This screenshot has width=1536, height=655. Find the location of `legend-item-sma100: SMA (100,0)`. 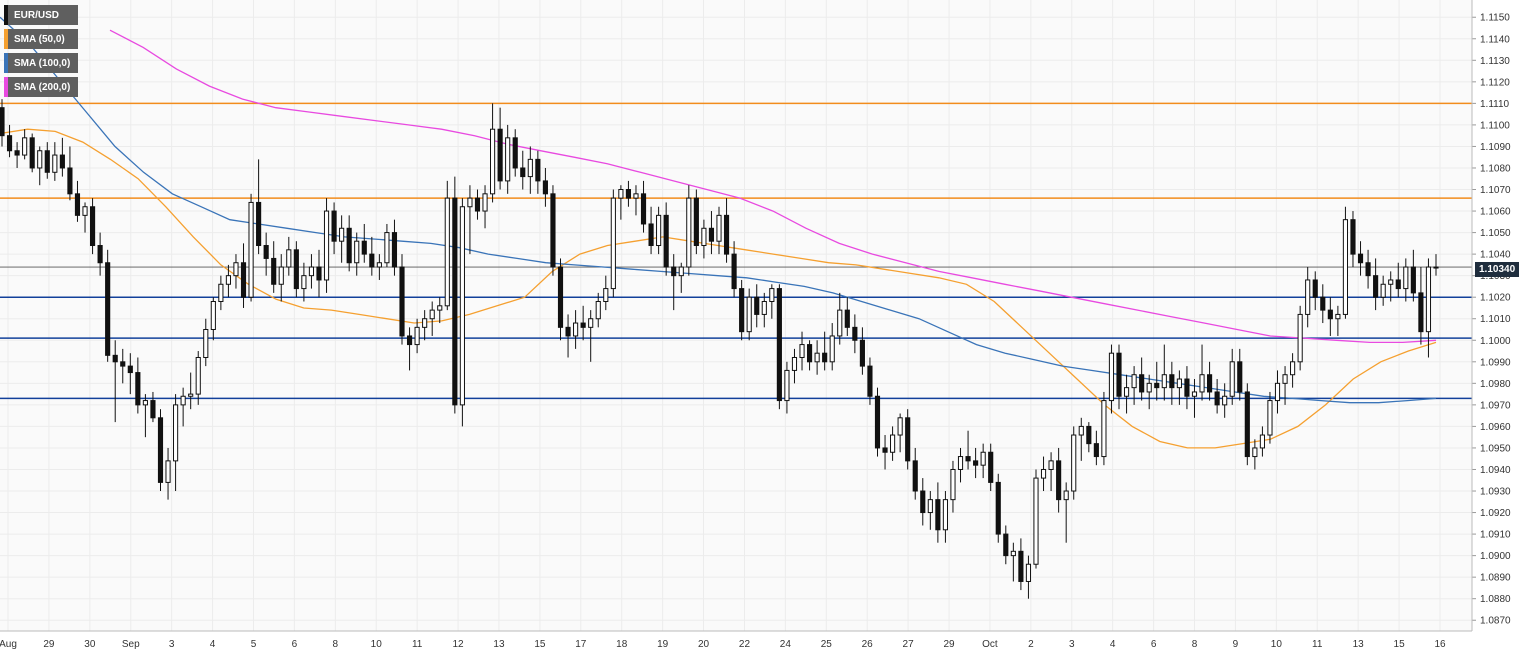

legend-item-sma100: SMA (100,0) is located at coordinates (41, 63).